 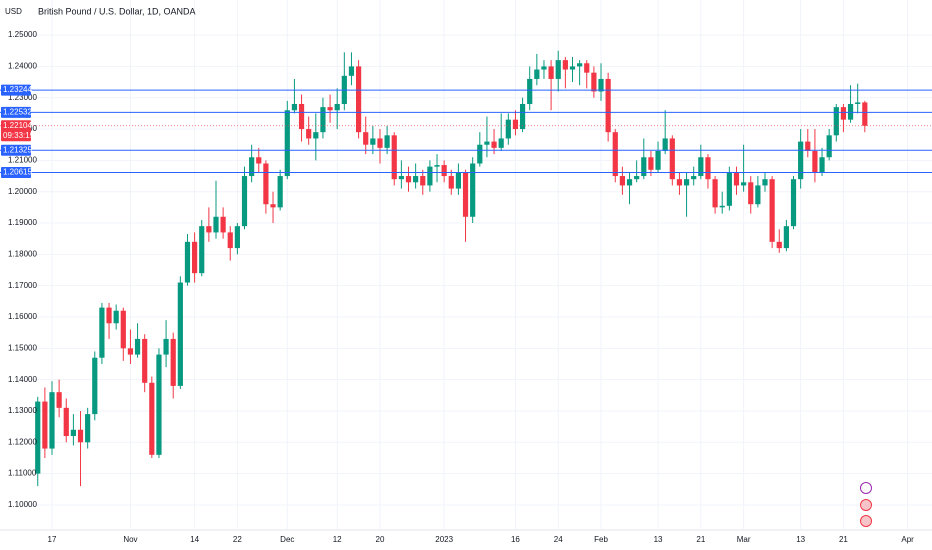 I want to click on y-tick-label: 1.19000, so click(x=22, y=222).